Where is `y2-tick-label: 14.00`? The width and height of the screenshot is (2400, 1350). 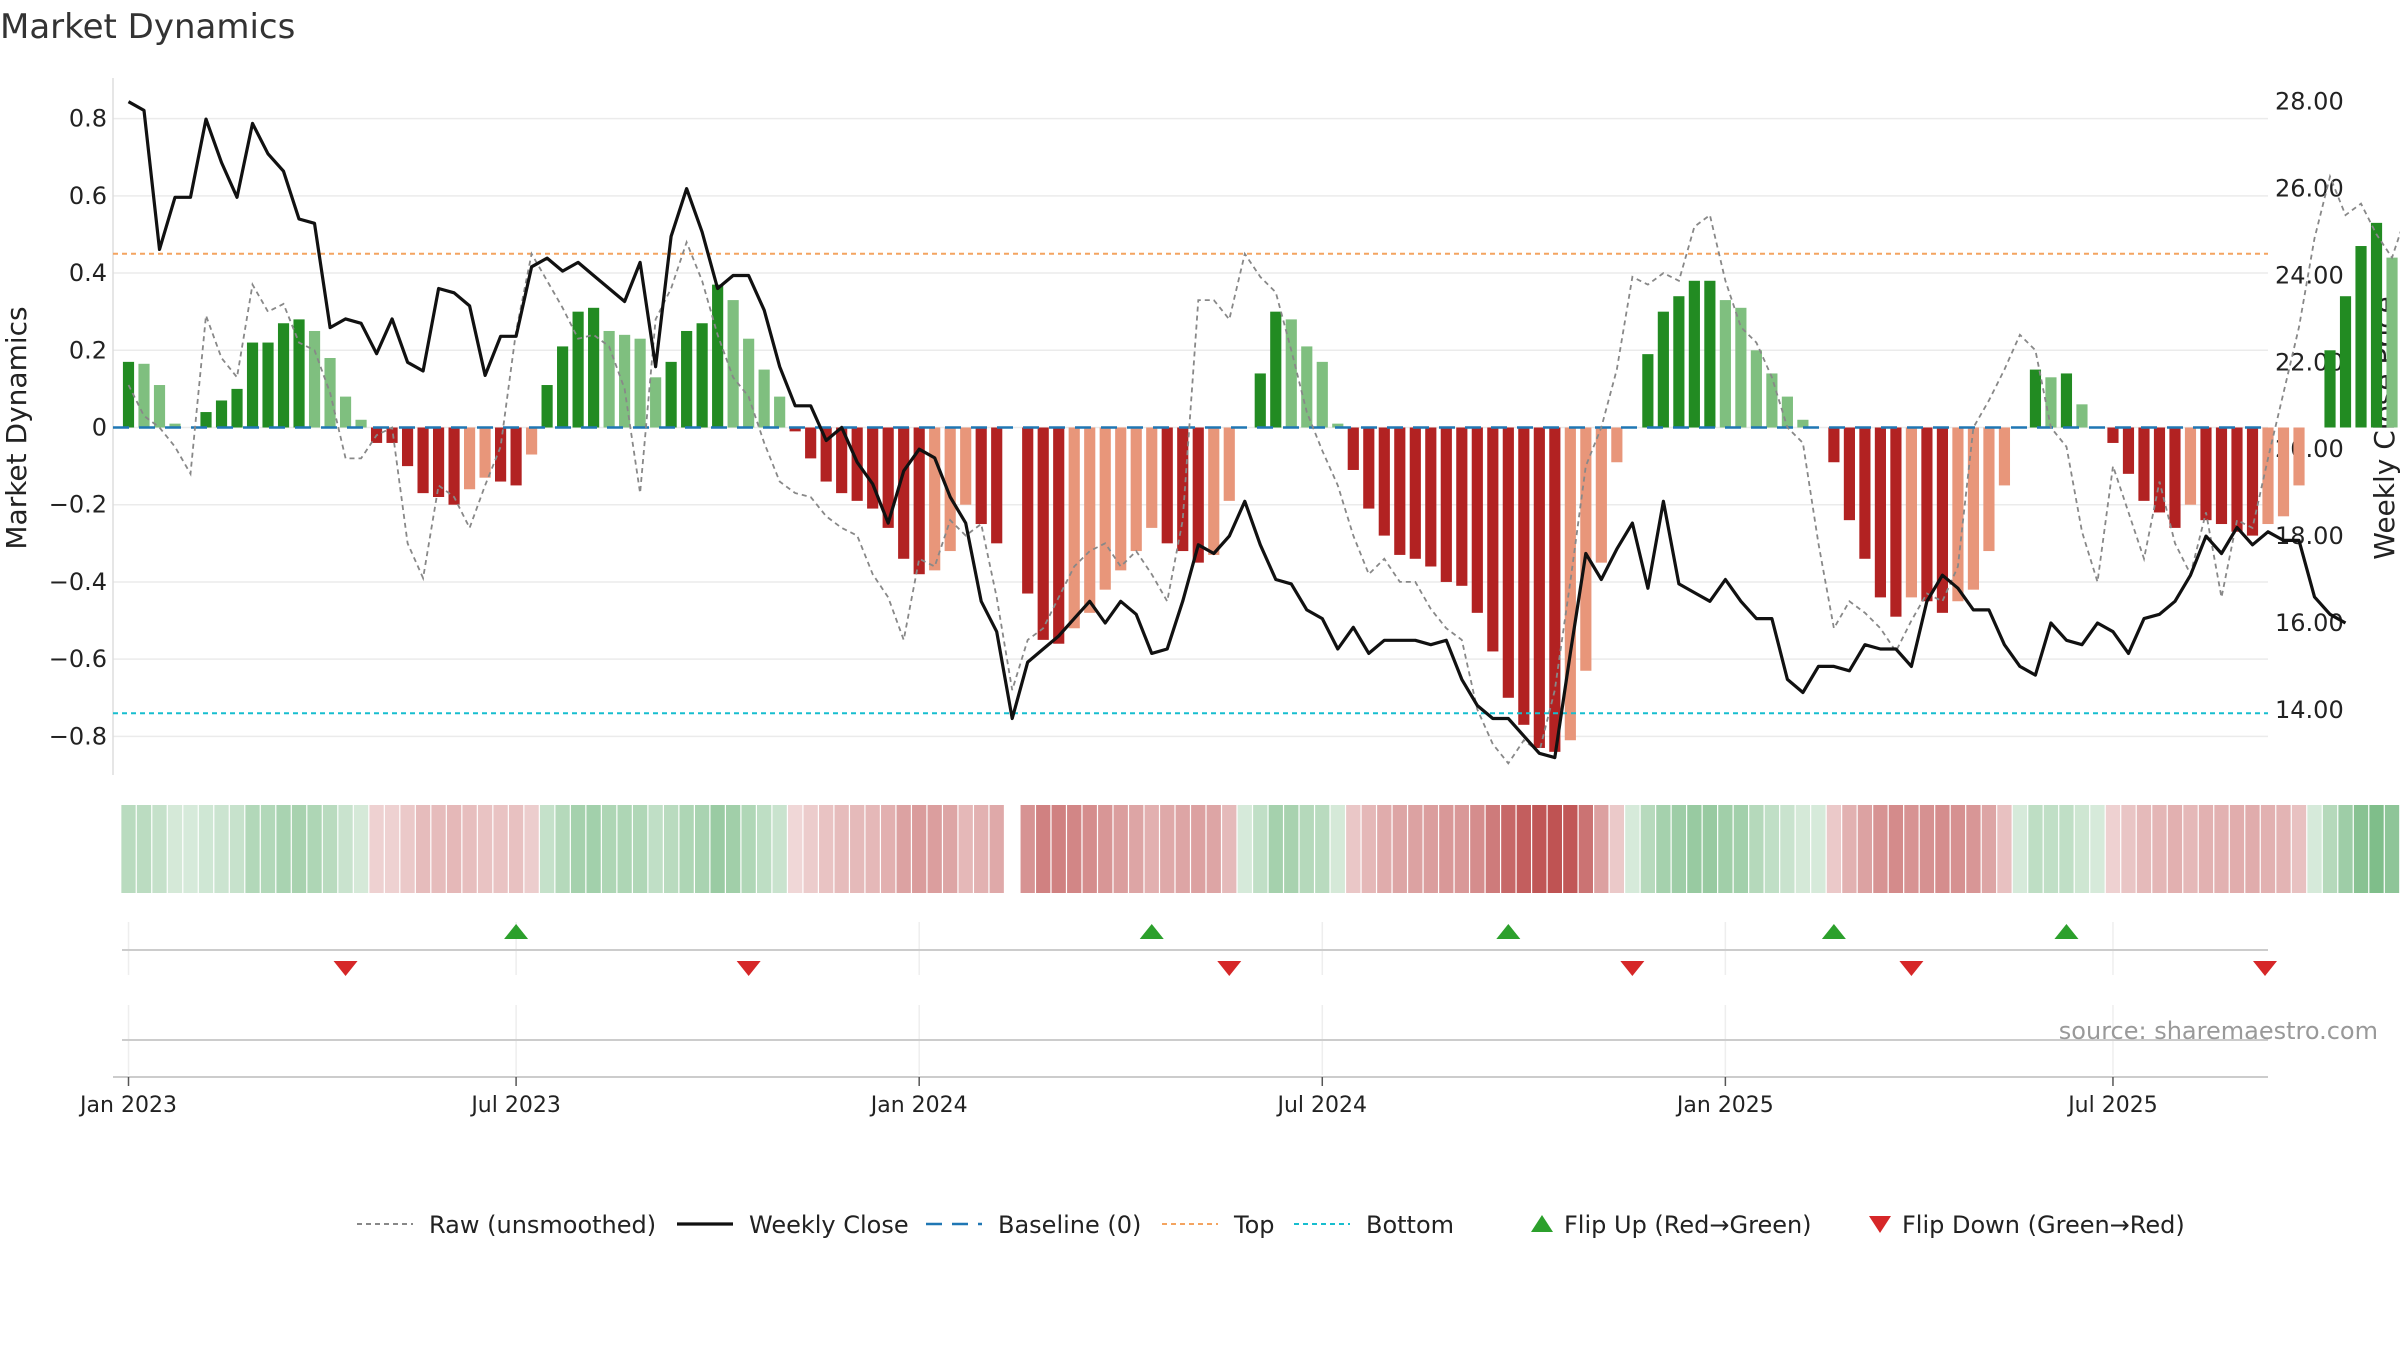 y2-tick-label: 14.00 is located at coordinates (2309, 710).